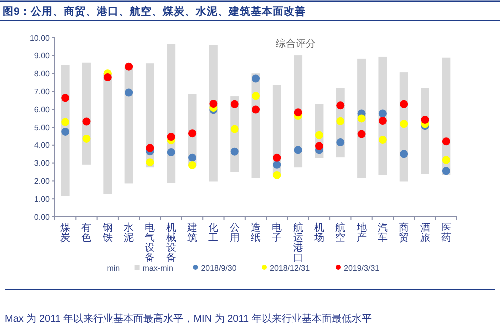 This screenshot has height=335, width=500. What do you see at coordinates (192, 233) in the screenshot?
I see `x-tick-label: 建筑` at bounding box center [192, 233].